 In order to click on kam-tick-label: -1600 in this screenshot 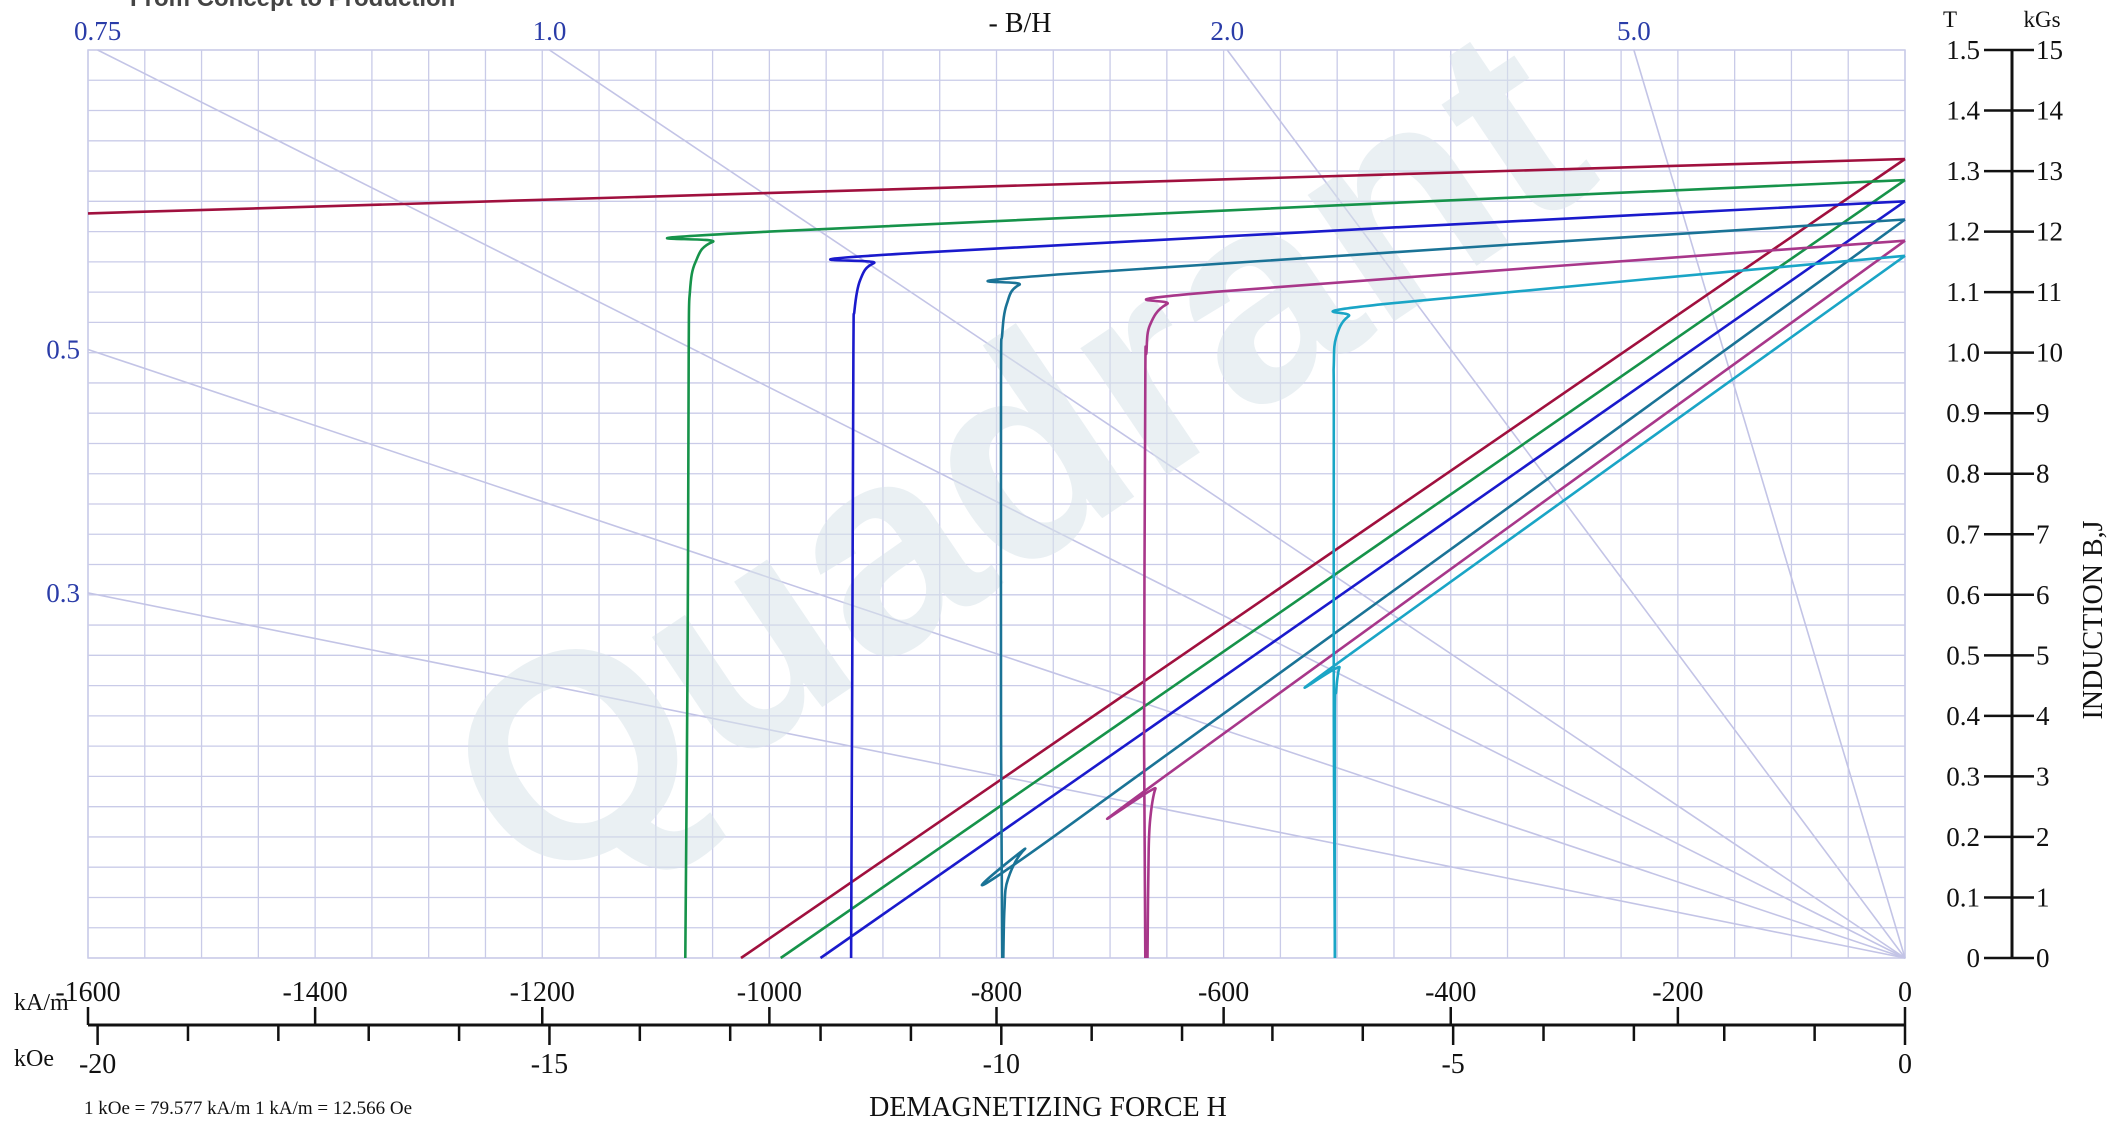, I will do `click(87, 992)`.